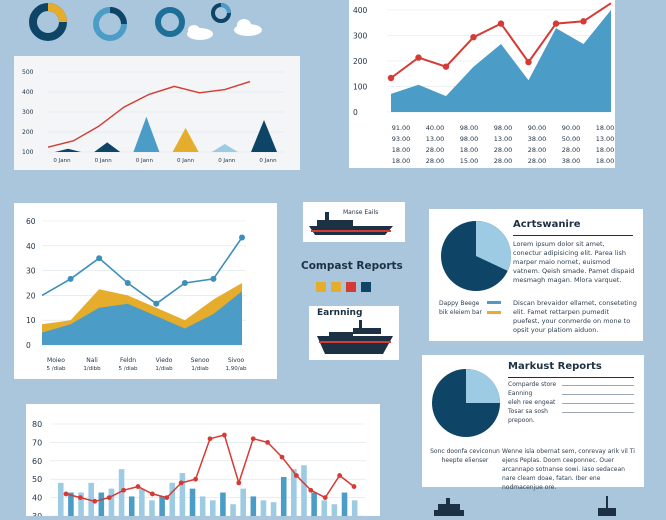 The height and width of the screenshot is (520, 666). I want to click on chart-bottom-left: 80 70 60 50 40 30, so click(199, 470).